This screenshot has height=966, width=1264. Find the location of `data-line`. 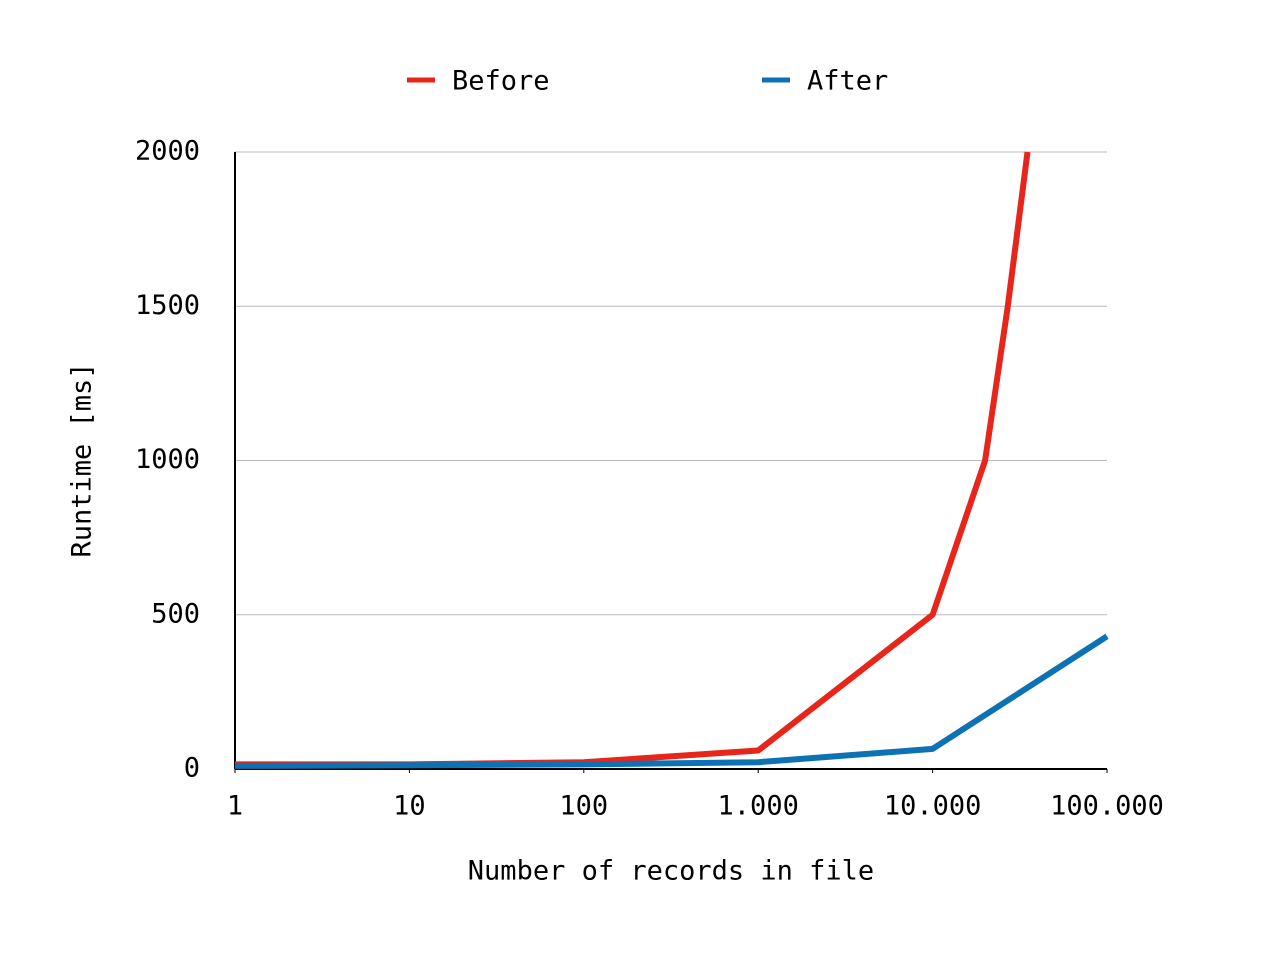

data-line is located at coordinates (671, 701).